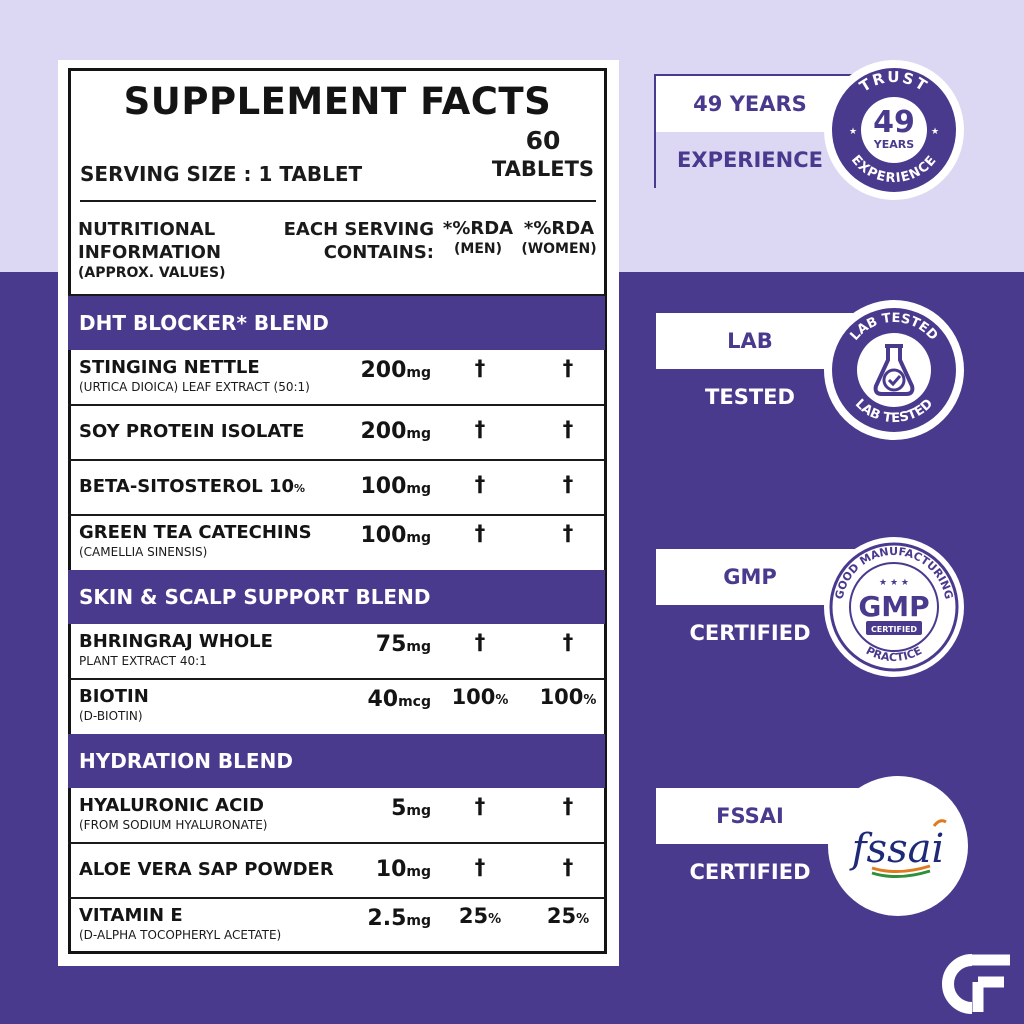 The width and height of the screenshot is (1024, 1024). I want to click on fssai-logo-icon: fssai, so click(898, 846).